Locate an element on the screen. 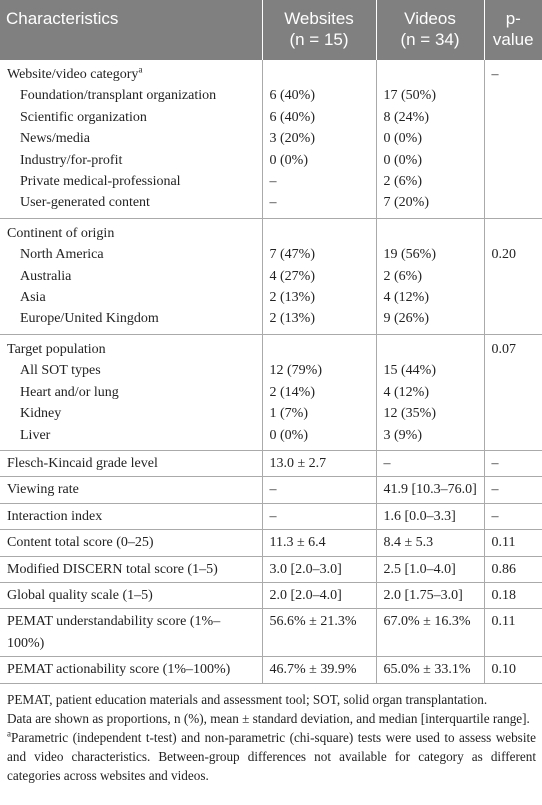 This screenshot has width=542, height=805. cell: 7 (20%) is located at coordinates (429, 205).